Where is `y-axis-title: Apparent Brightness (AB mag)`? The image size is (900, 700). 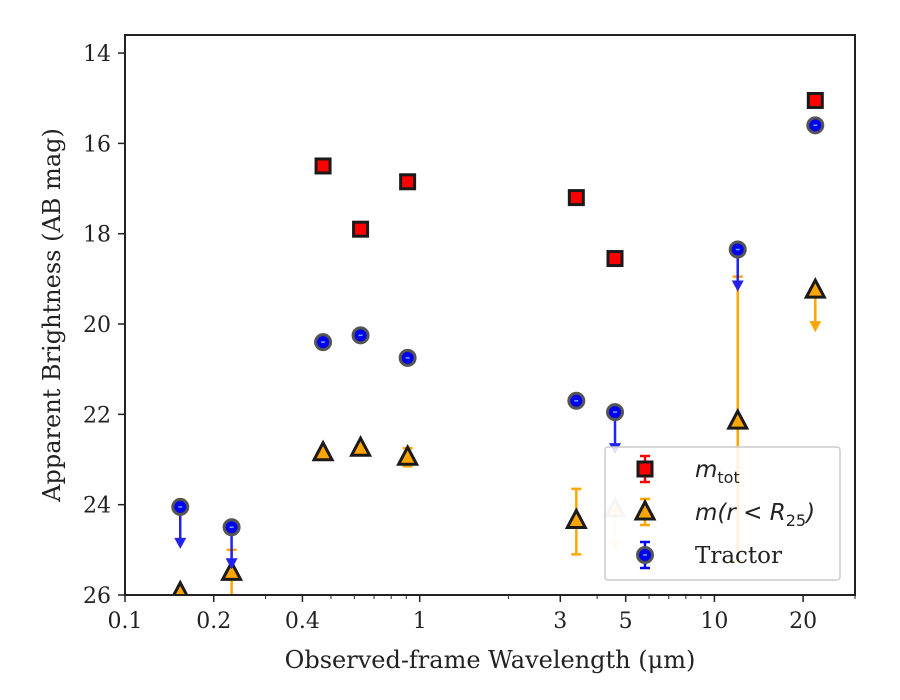 y-axis-title: Apparent Brightness (AB mag) is located at coordinates (52, 315).